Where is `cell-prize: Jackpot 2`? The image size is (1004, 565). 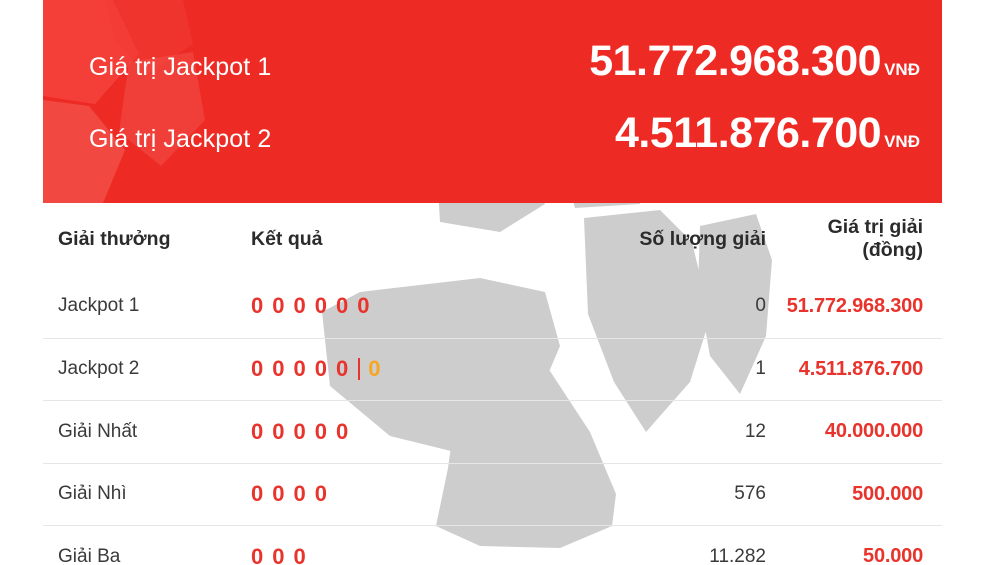 cell-prize: Jackpot 2 is located at coordinates (99, 369).